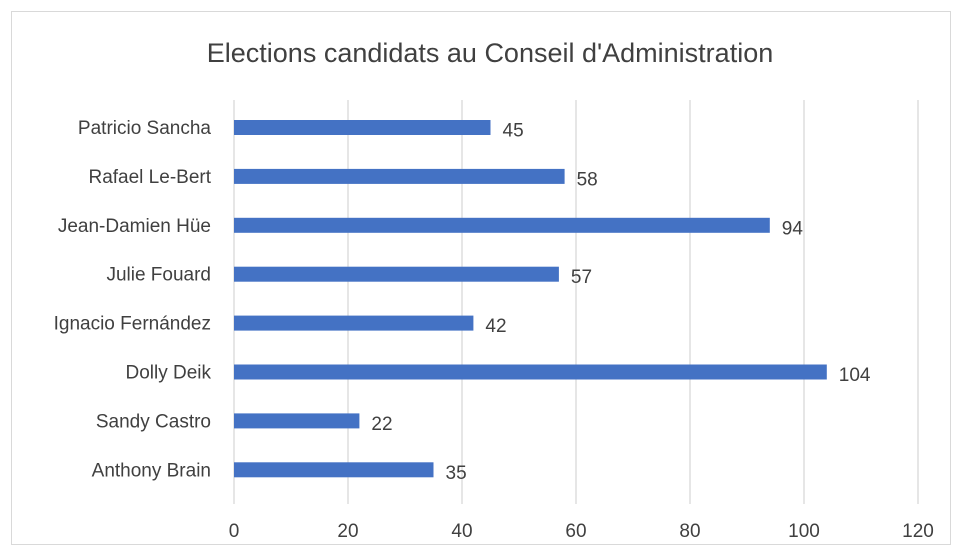 The width and height of the screenshot is (953, 546). I want to click on category-label: Anthony Brain, so click(151, 470).